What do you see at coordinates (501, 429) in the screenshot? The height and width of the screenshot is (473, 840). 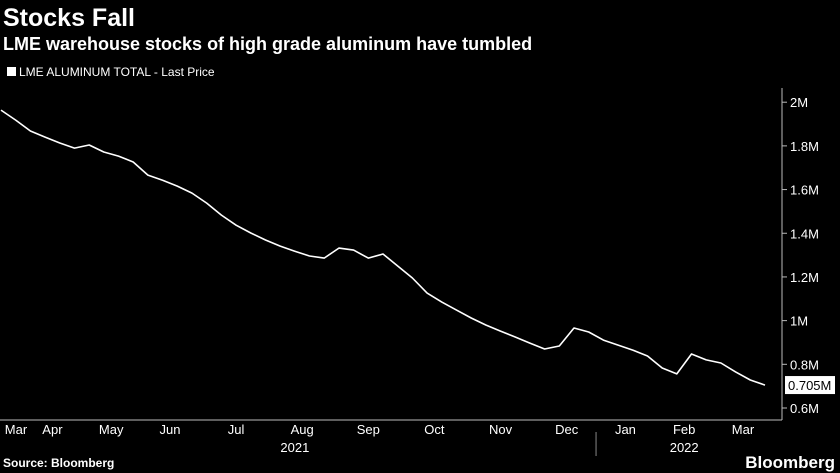 I see `x-tick-label: Nov` at bounding box center [501, 429].